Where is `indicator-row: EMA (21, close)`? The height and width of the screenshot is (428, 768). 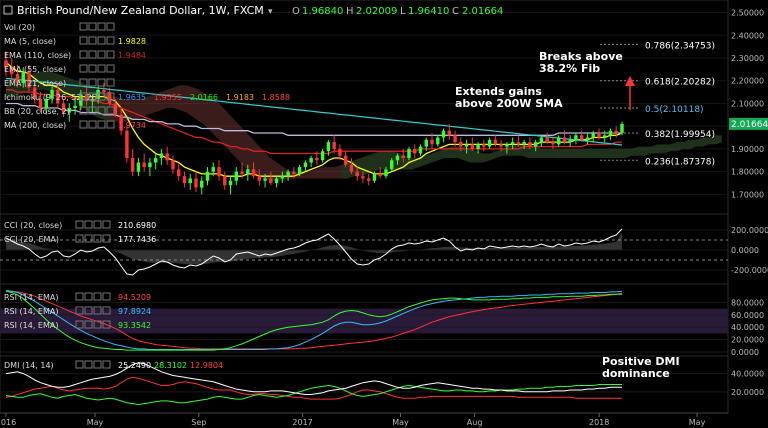 indicator-row: EMA (21, close) is located at coordinates (59, 83).